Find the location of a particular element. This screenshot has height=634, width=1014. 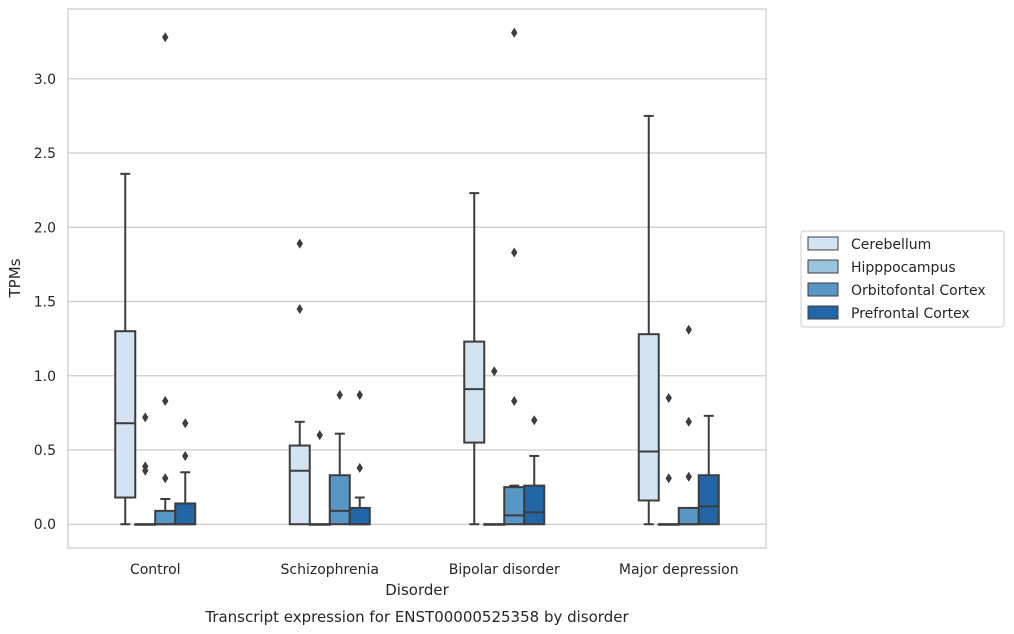

y-axis-label: TPMs is located at coordinates (15, 278).